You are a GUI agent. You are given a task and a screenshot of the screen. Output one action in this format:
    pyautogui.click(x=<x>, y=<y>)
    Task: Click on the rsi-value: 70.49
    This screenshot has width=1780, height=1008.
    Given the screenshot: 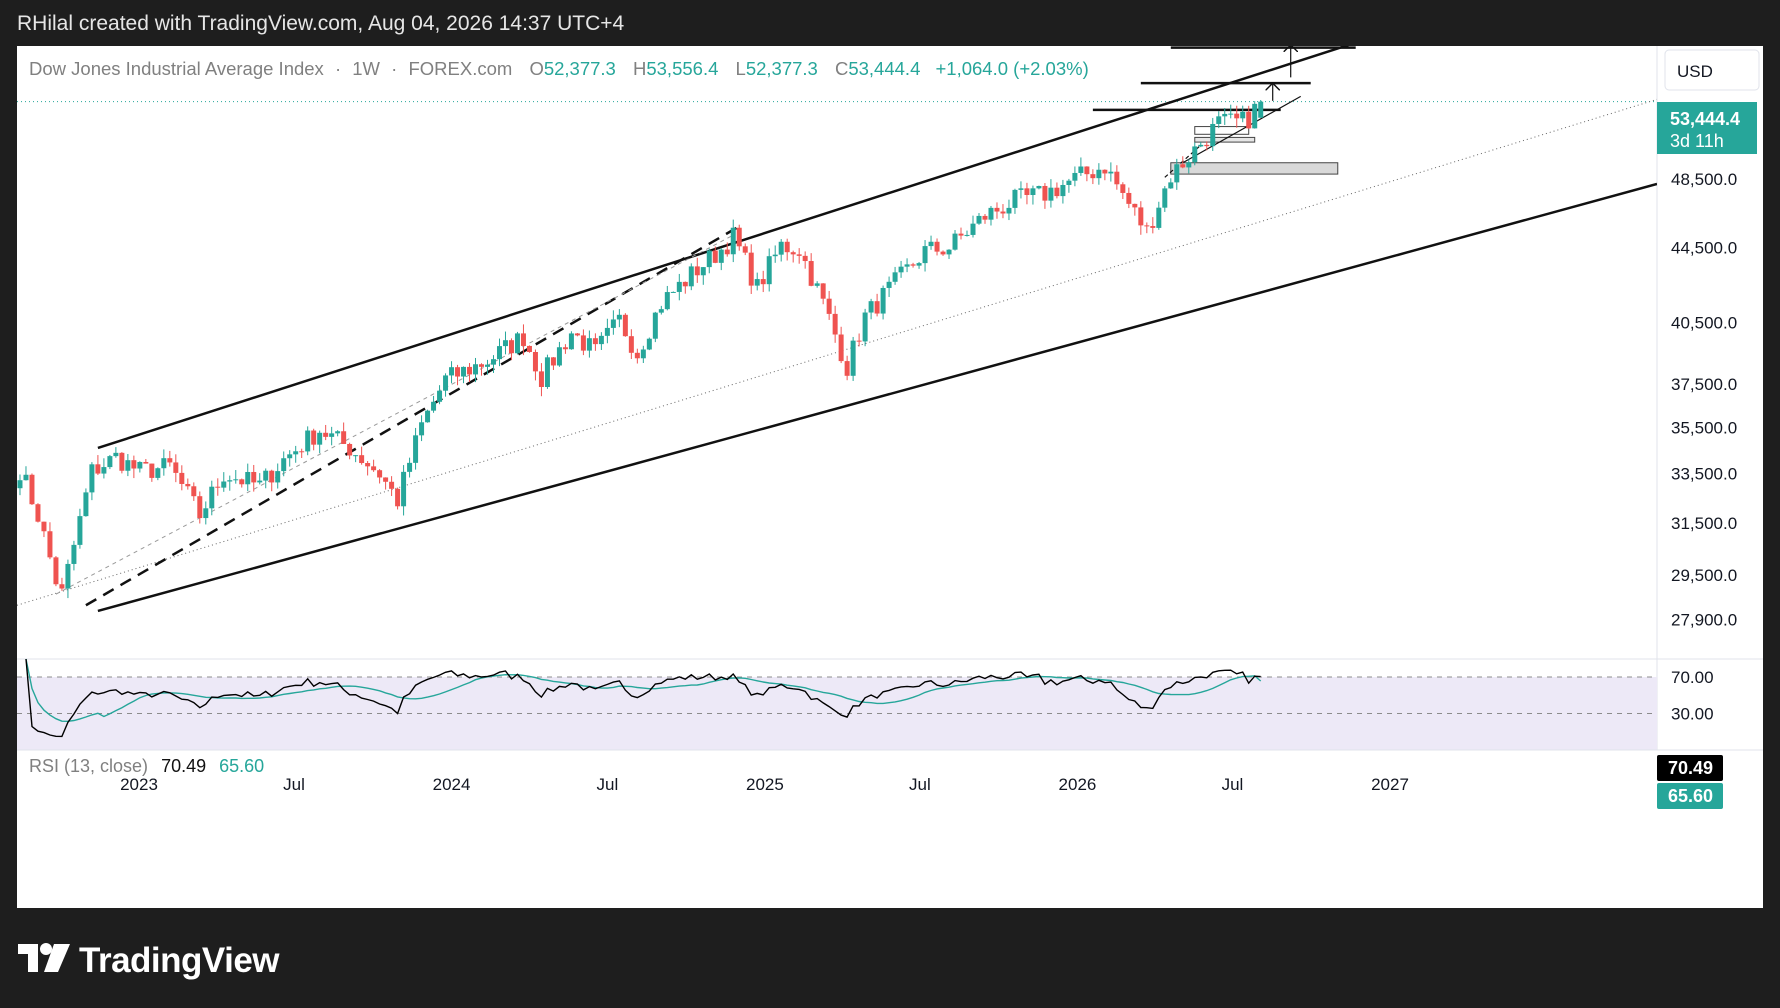 What is the action you would take?
    pyautogui.click(x=183, y=766)
    